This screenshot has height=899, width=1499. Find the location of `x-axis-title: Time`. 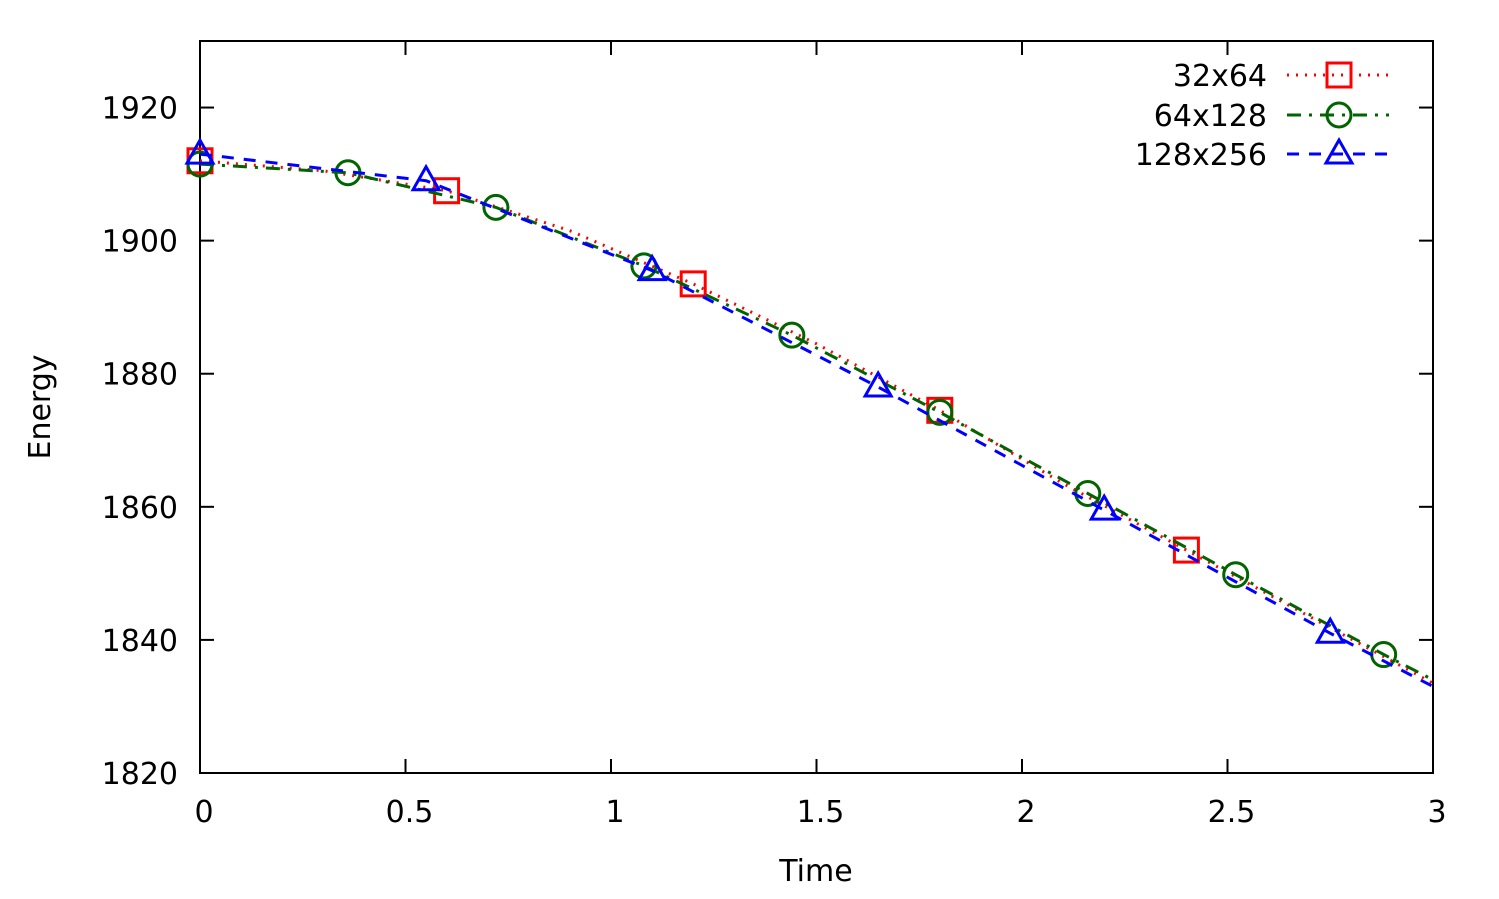

x-axis-title: Time is located at coordinates (815, 871).